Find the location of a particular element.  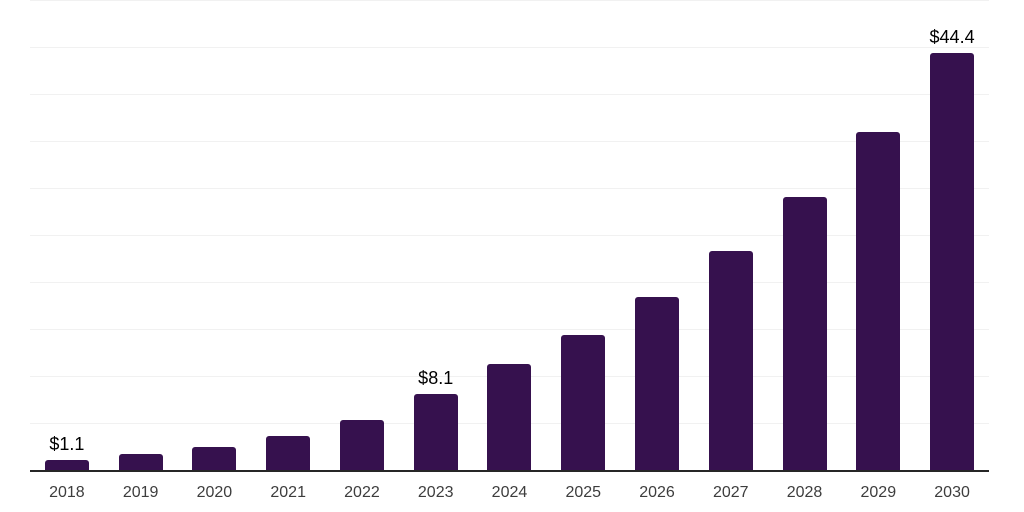

x-tick-2018: 2018 is located at coordinates (67, 492).